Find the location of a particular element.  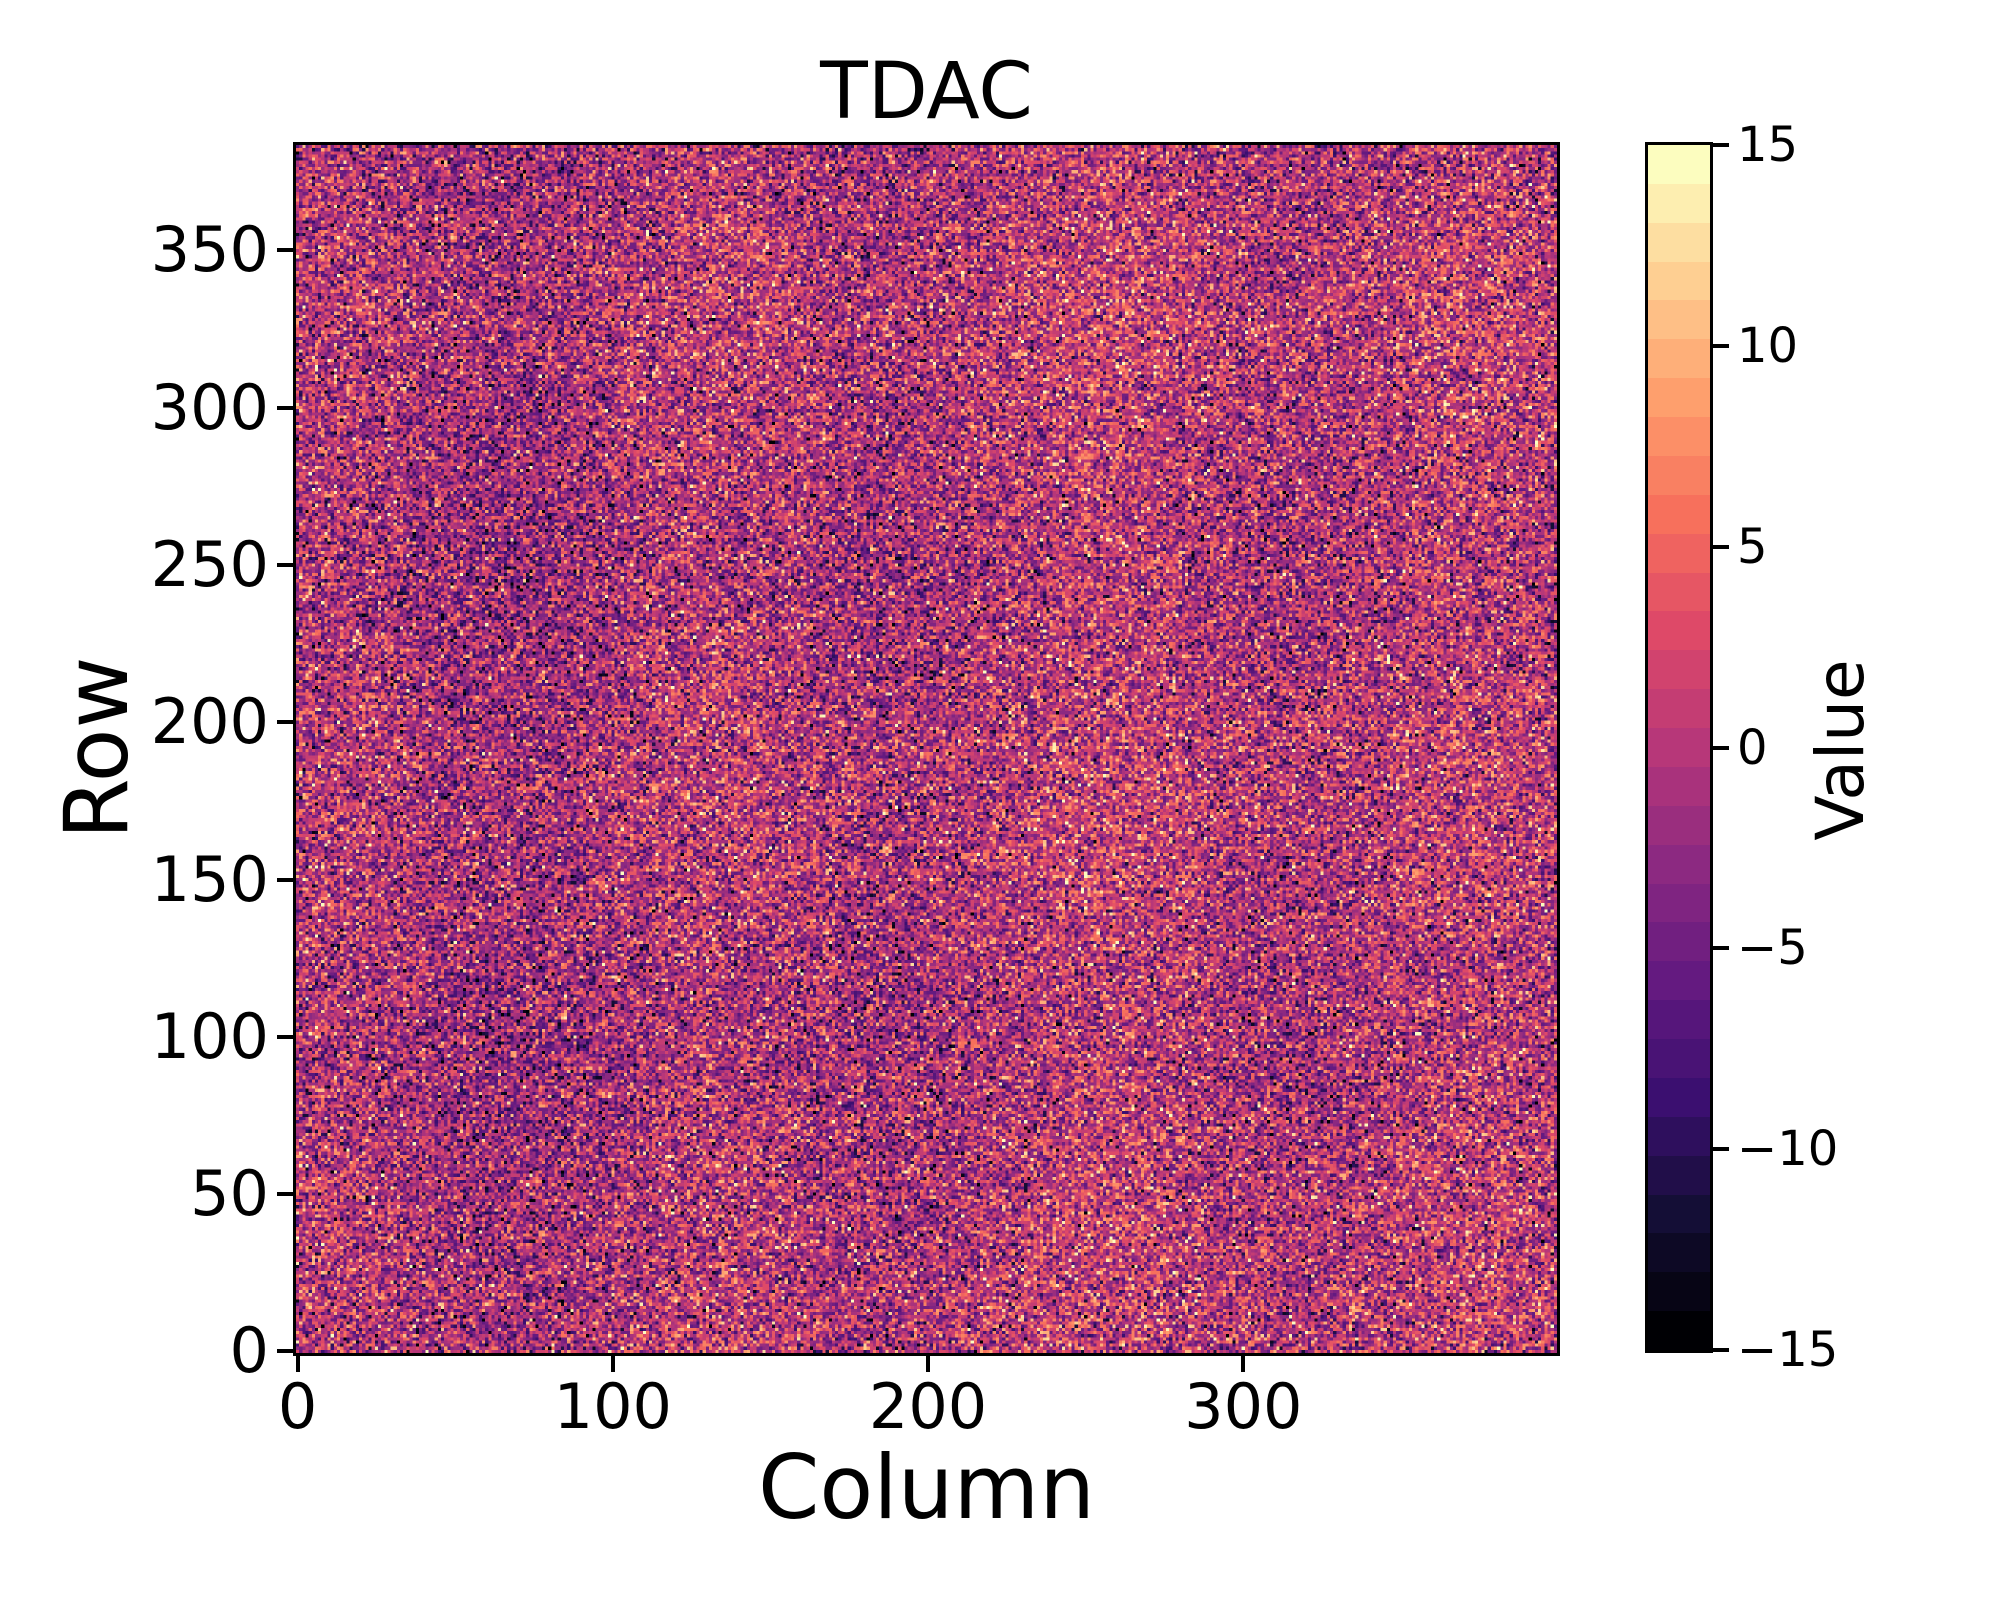

y-tick-label: 100 is located at coordinates (209, 1036).